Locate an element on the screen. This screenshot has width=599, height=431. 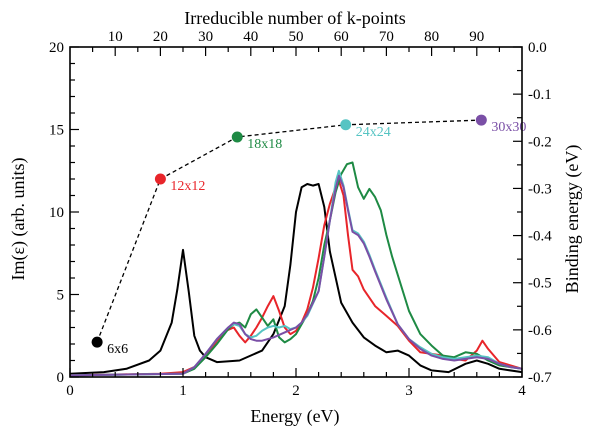
top-tick-label: 30 is located at coordinates (205, 37).